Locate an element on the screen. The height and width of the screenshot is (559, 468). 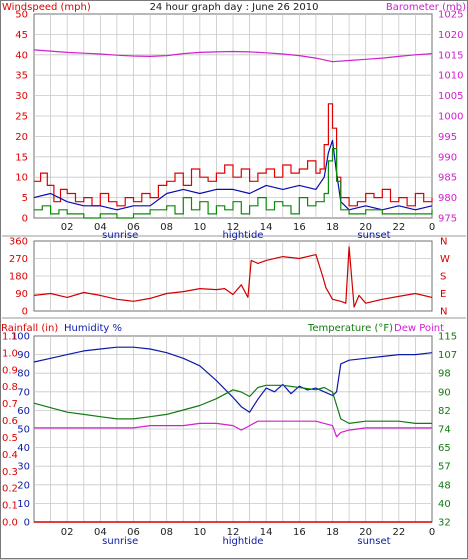
humidity-series is located at coordinates (233, 379).